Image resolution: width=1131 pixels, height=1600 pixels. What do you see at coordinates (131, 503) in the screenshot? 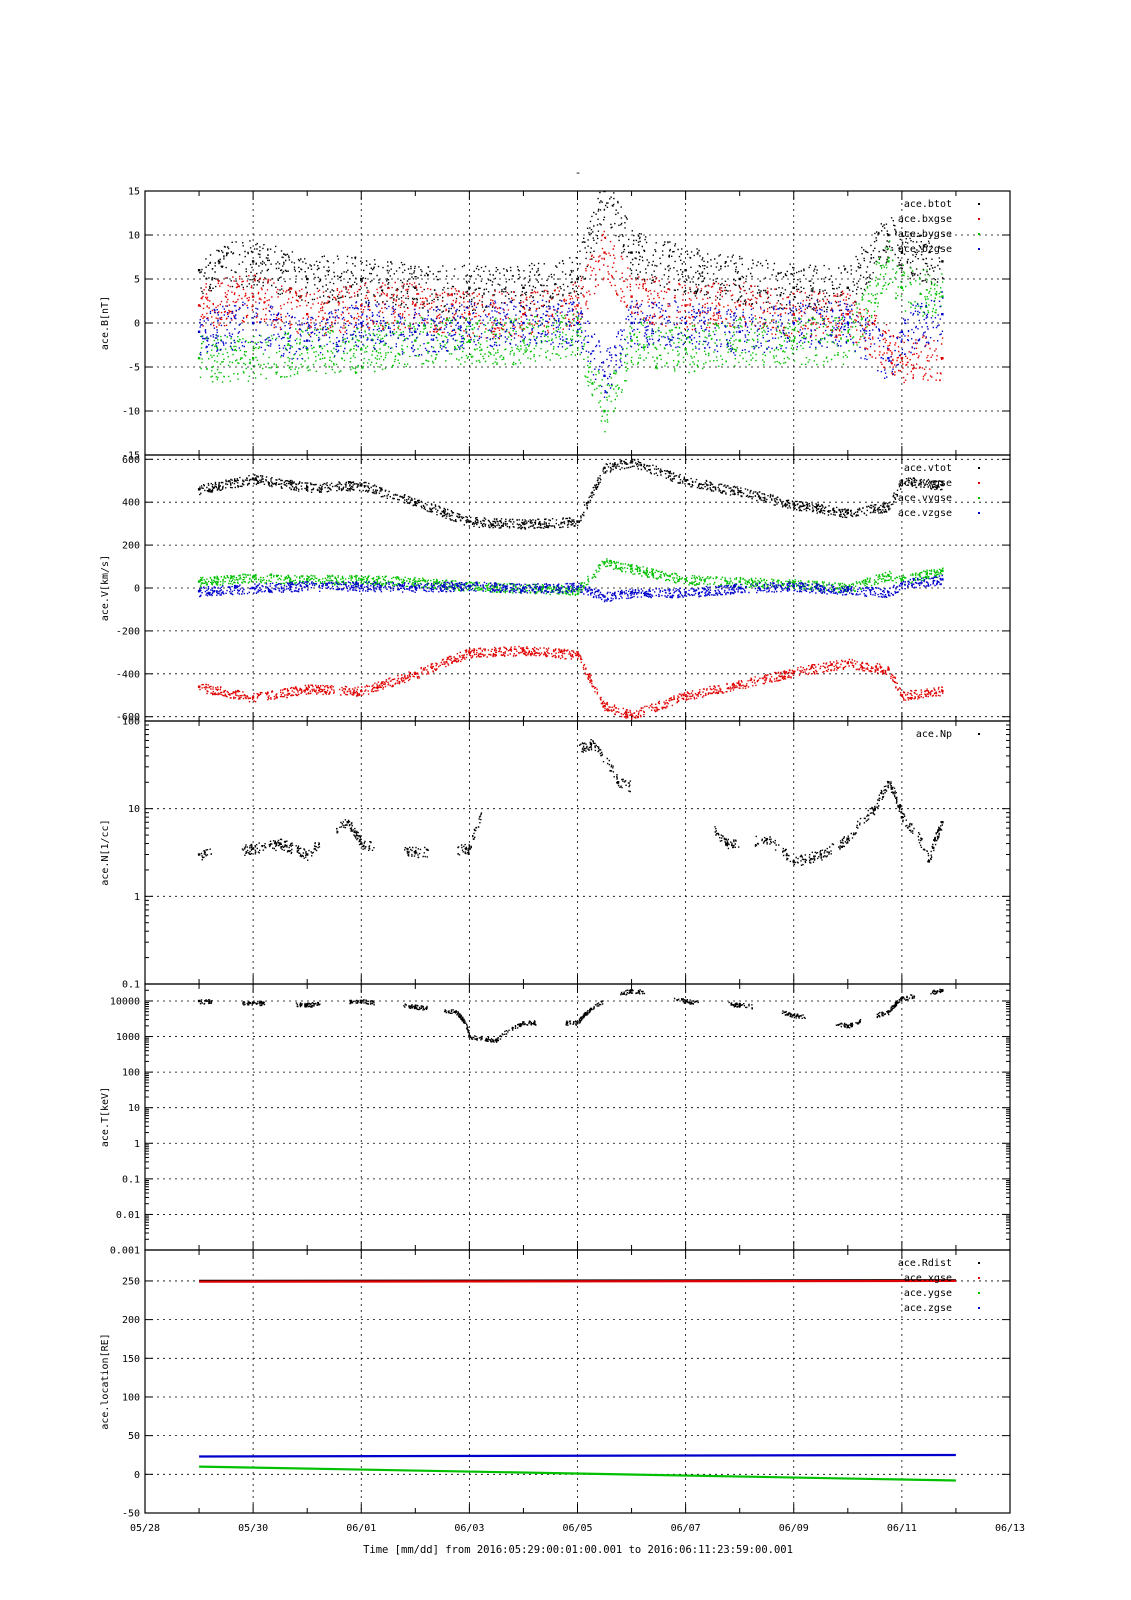
I see `y-tick-label: 400` at bounding box center [131, 503].